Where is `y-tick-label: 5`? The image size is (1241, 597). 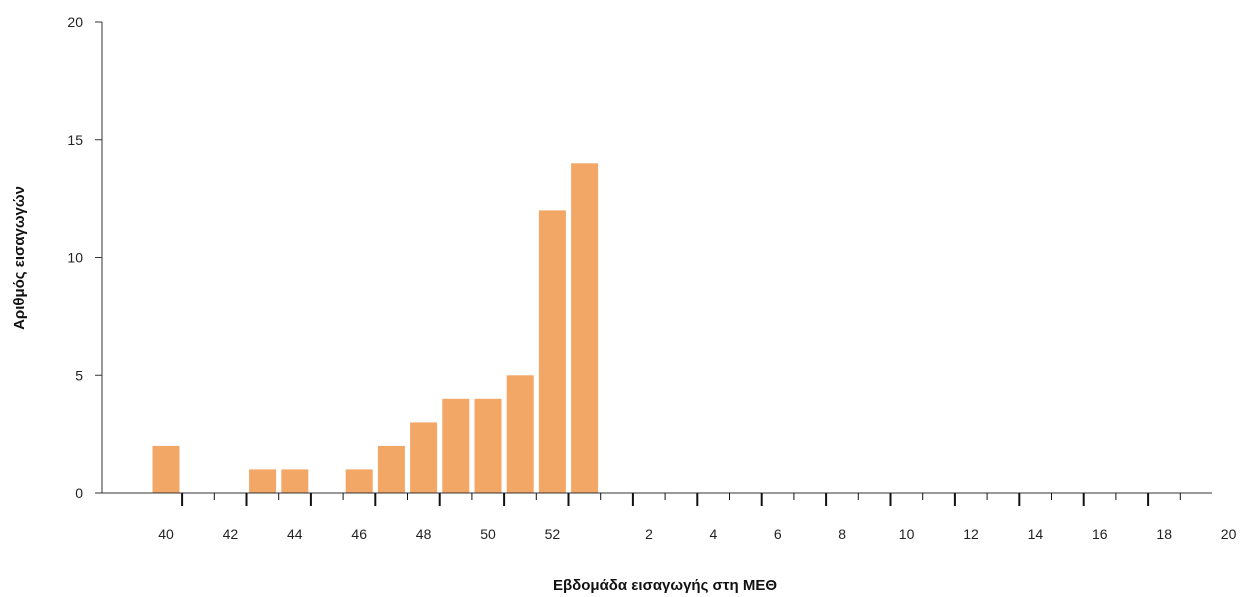 y-tick-label: 5 is located at coordinates (79, 375).